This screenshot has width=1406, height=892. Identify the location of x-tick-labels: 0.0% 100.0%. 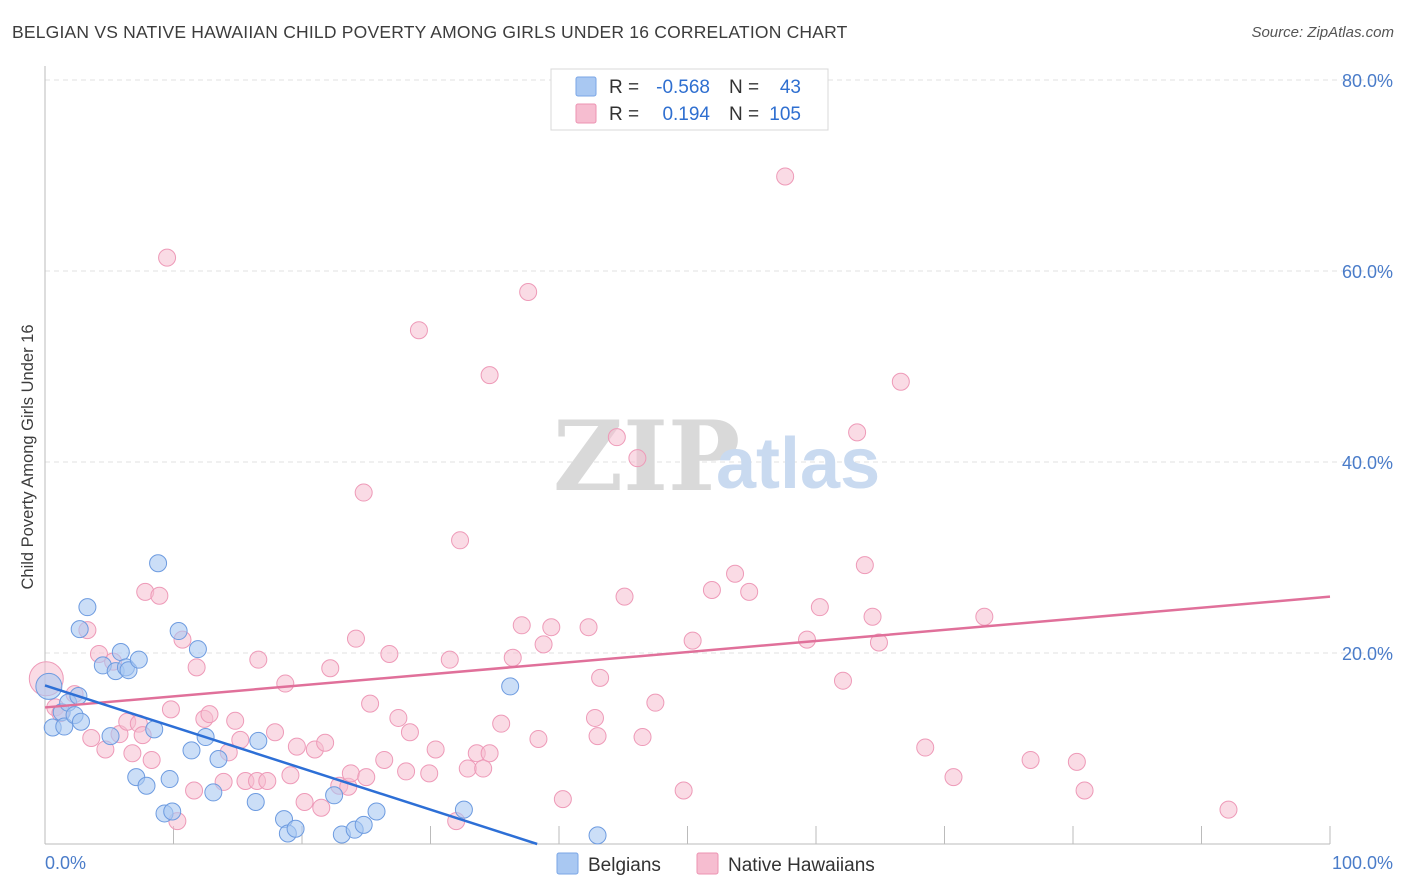
(719, 863).